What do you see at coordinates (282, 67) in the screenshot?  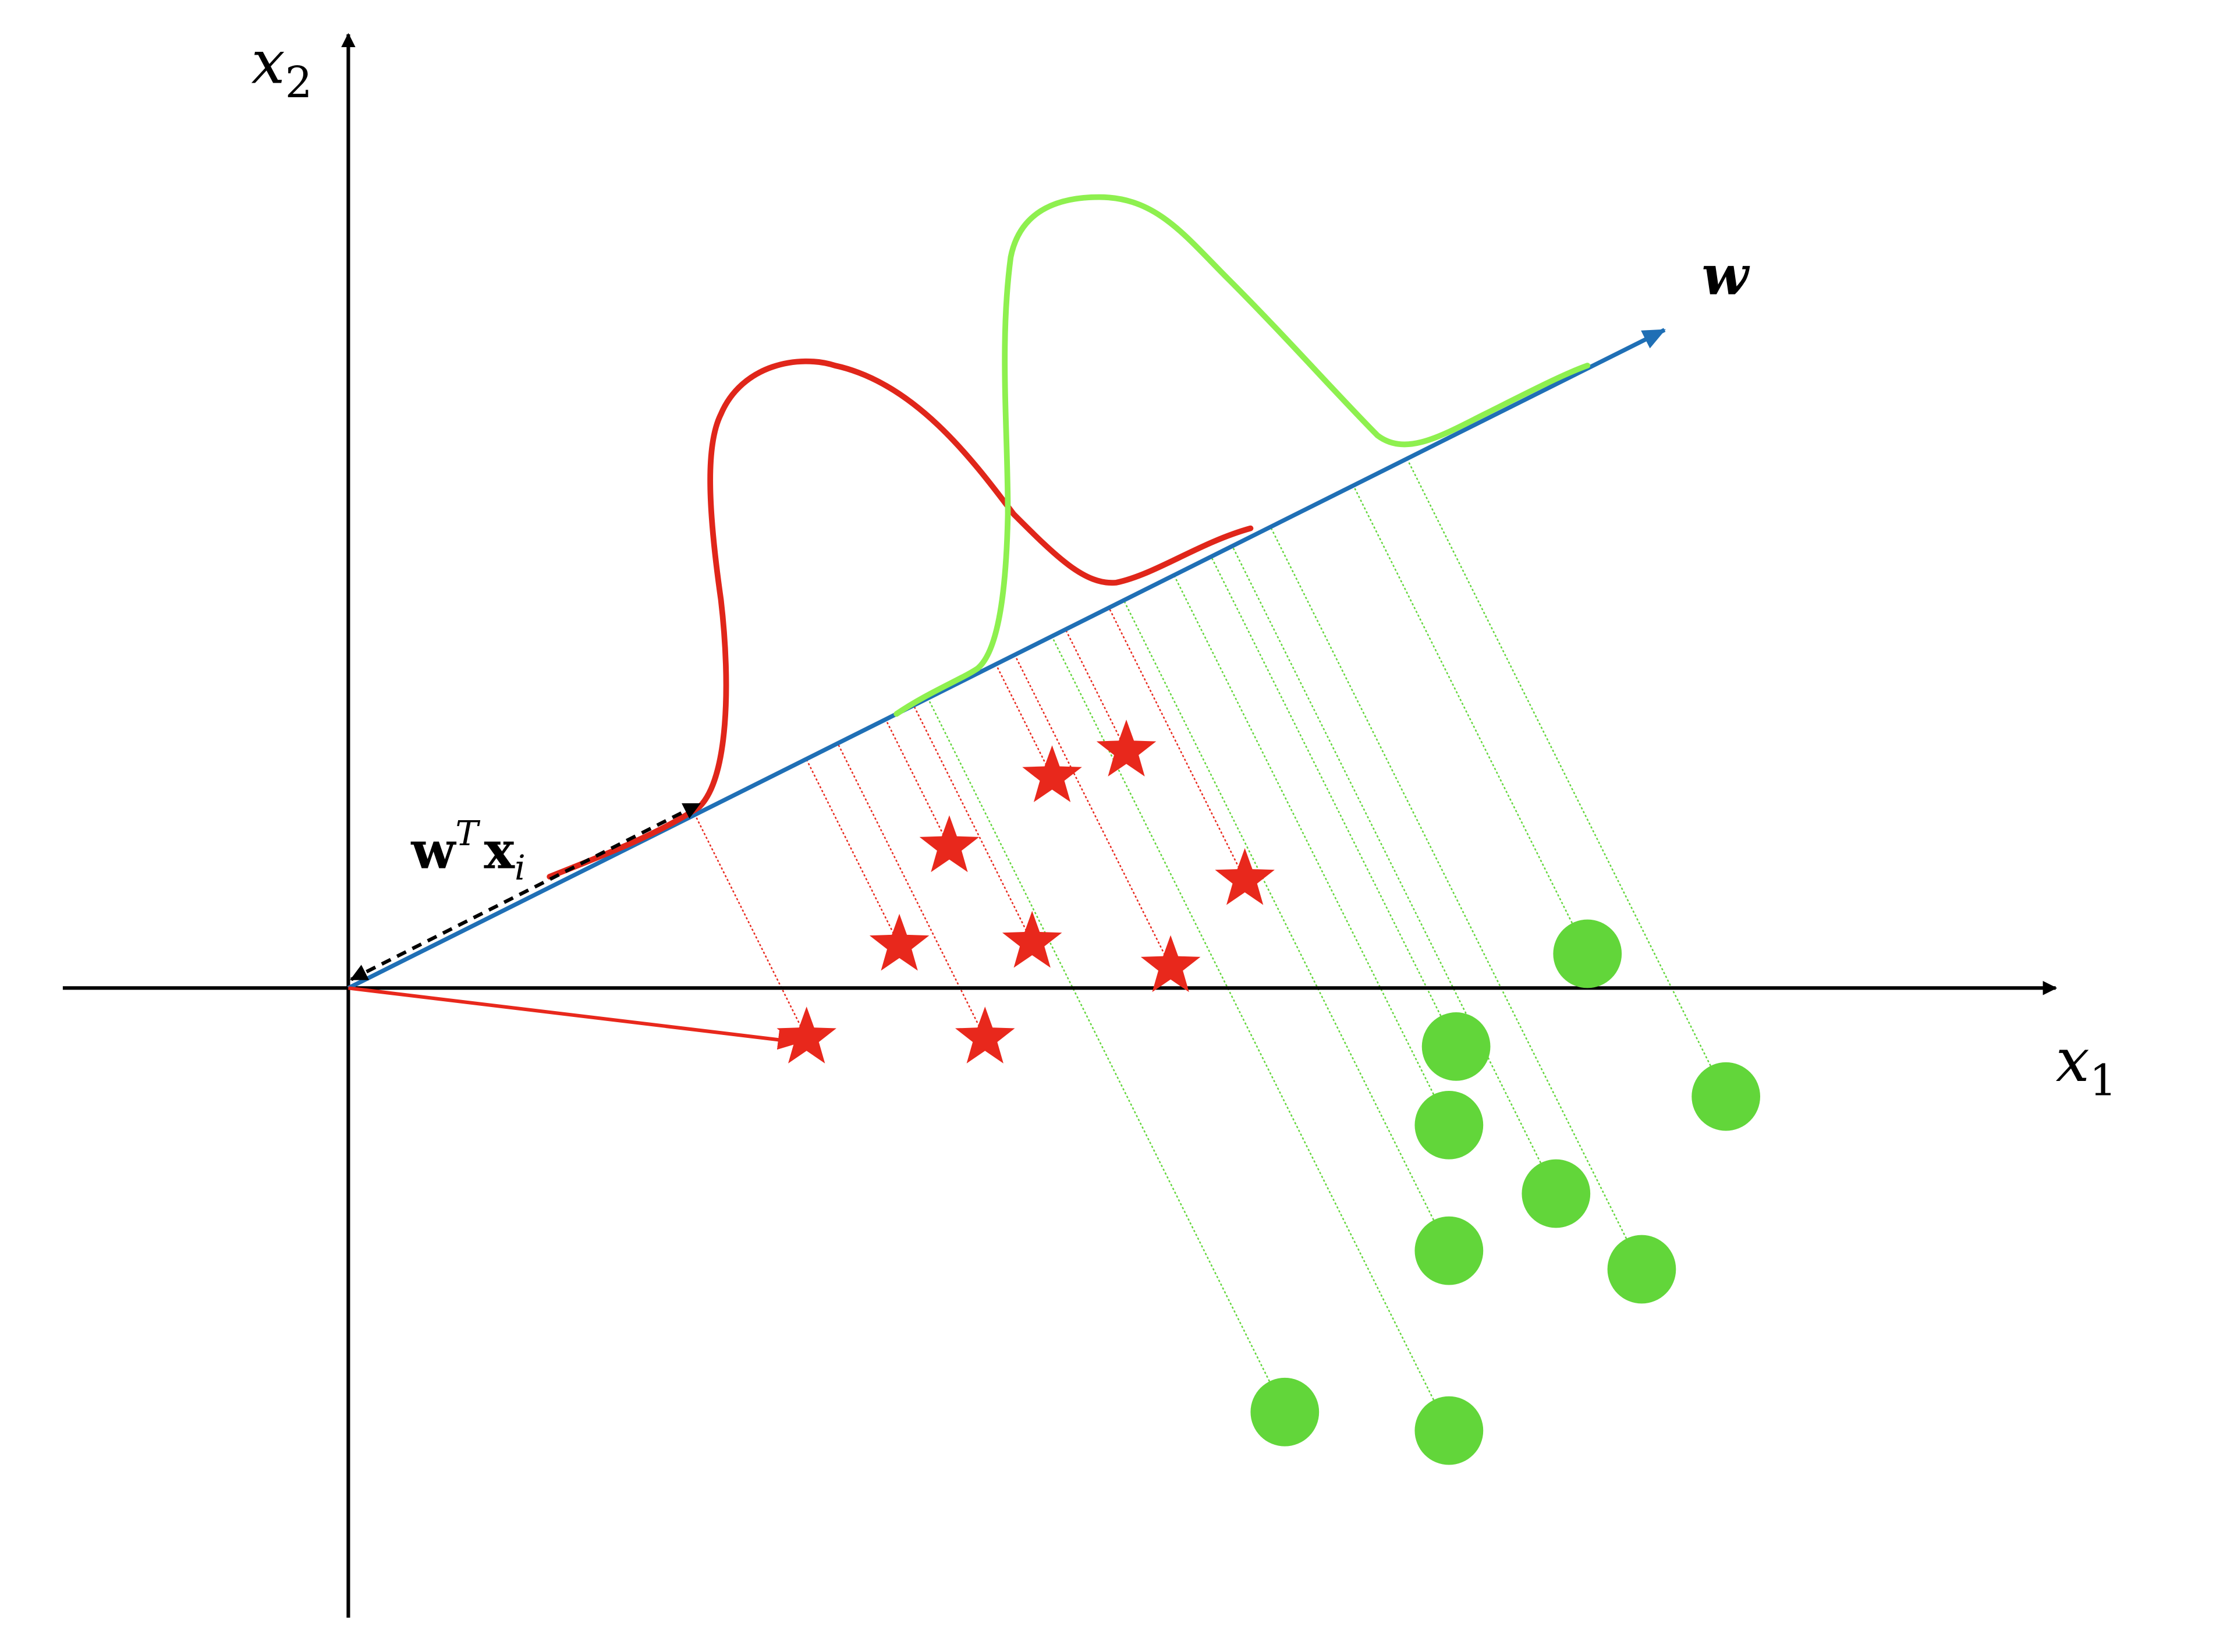 I see `y-axis-label: x2` at bounding box center [282, 67].